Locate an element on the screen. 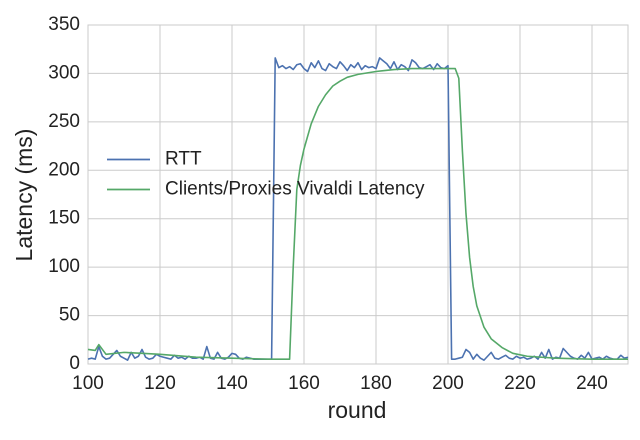 This screenshot has width=640, height=440. y-tick-label: 0 is located at coordinates (74, 363).